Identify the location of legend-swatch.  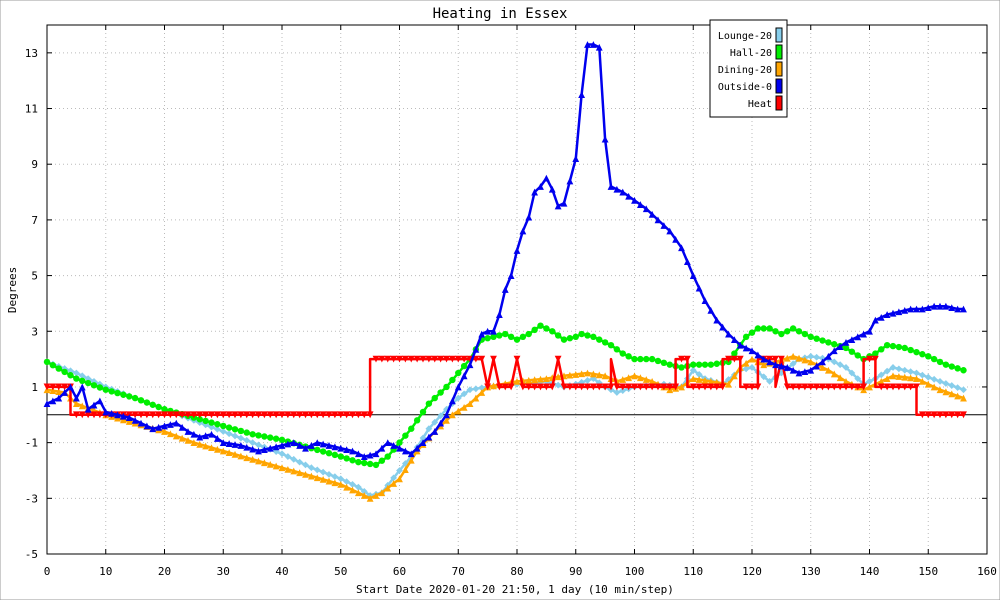
(779, 35).